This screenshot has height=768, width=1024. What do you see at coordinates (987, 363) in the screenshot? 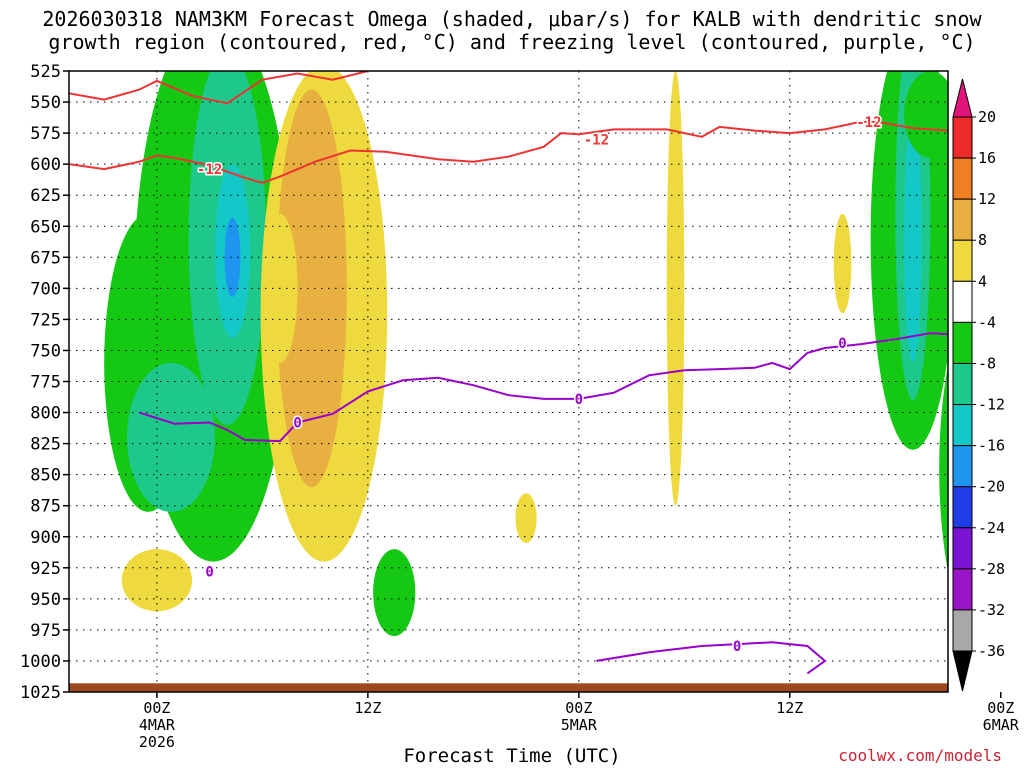
I see `colorbar-label: -8` at bounding box center [987, 363].